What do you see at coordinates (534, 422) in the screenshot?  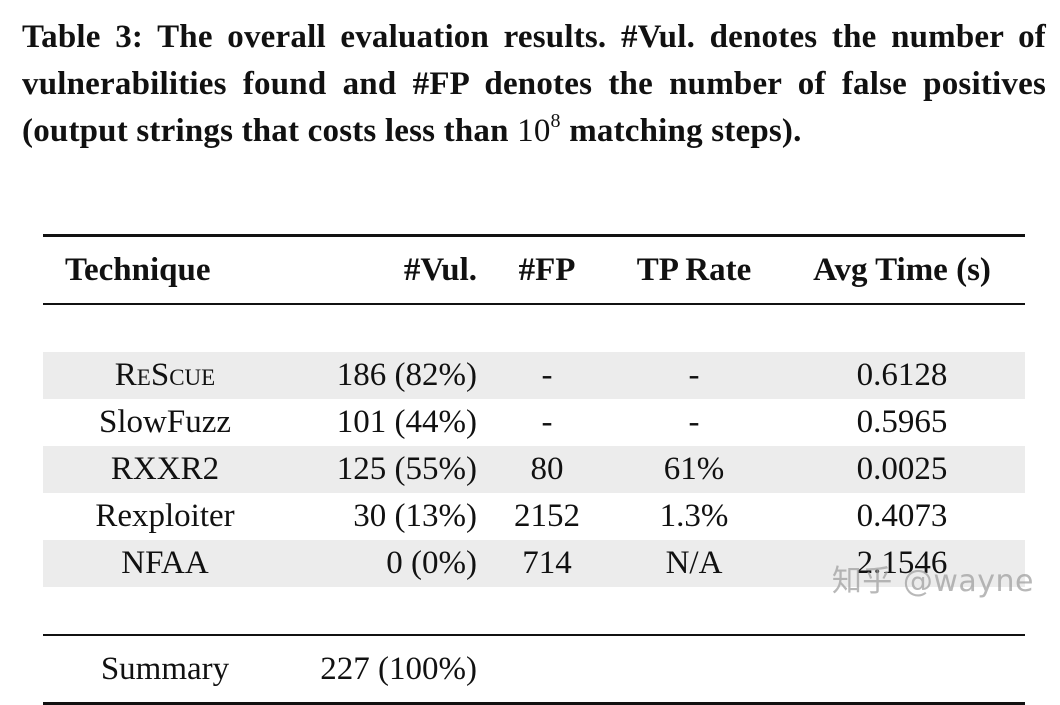 I see `table-row: SlowFuzz 101 (44%) - - 0.5965` at bounding box center [534, 422].